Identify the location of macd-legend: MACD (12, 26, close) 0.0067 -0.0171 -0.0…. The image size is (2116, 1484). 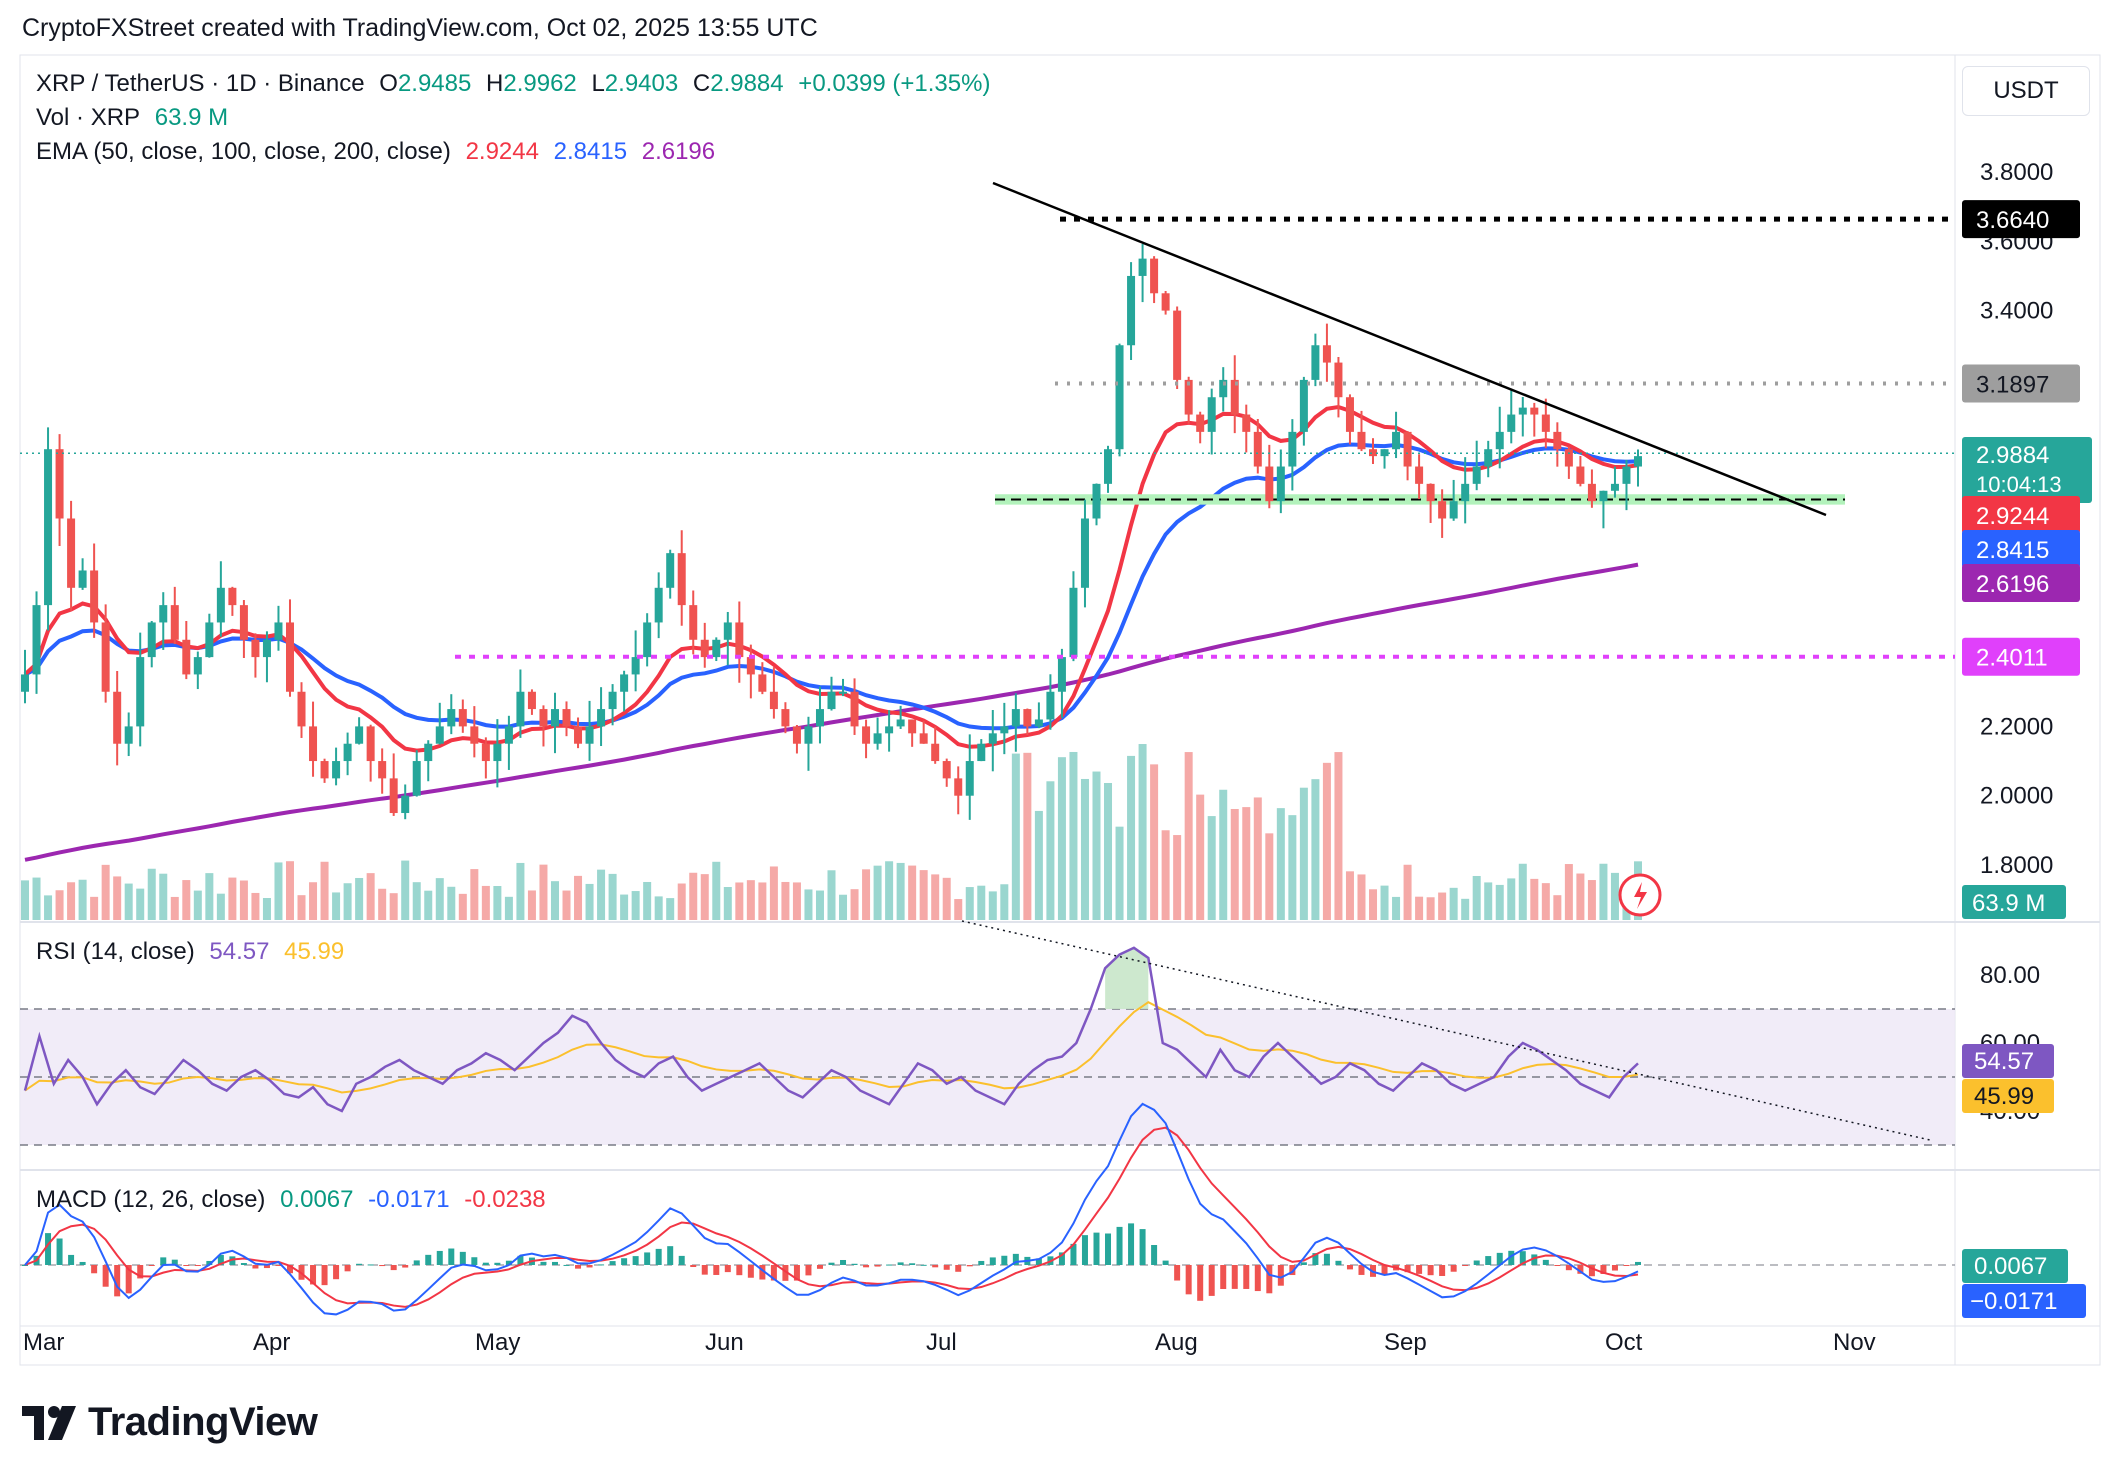
(295, 1200).